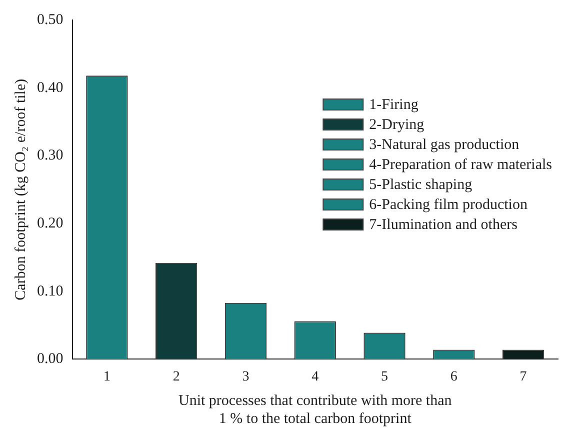  Describe the element at coordinates (394, 104) in the screenshot. I see `legend-label: 1-Firing` at that location.